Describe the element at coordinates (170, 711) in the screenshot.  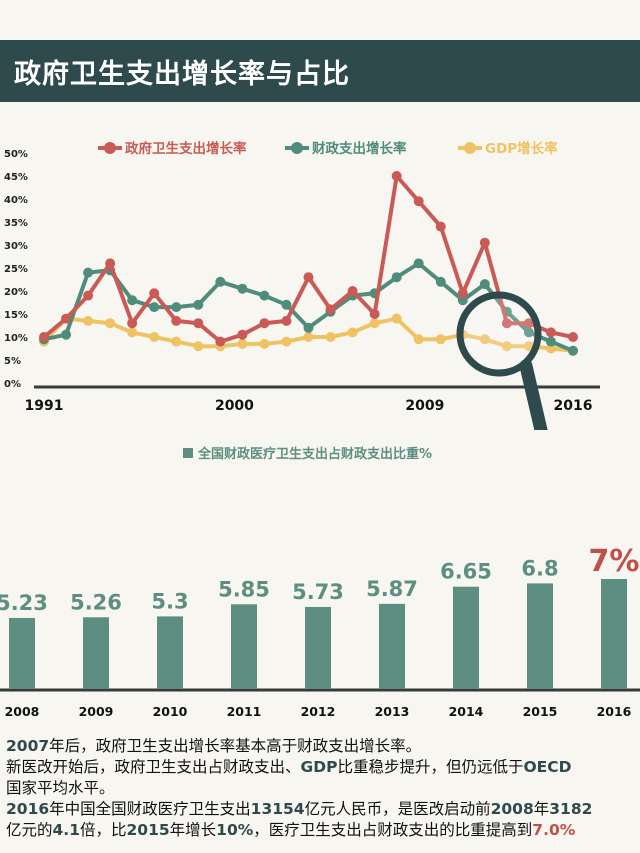
I see `bar-category-label: 2010` at that location.